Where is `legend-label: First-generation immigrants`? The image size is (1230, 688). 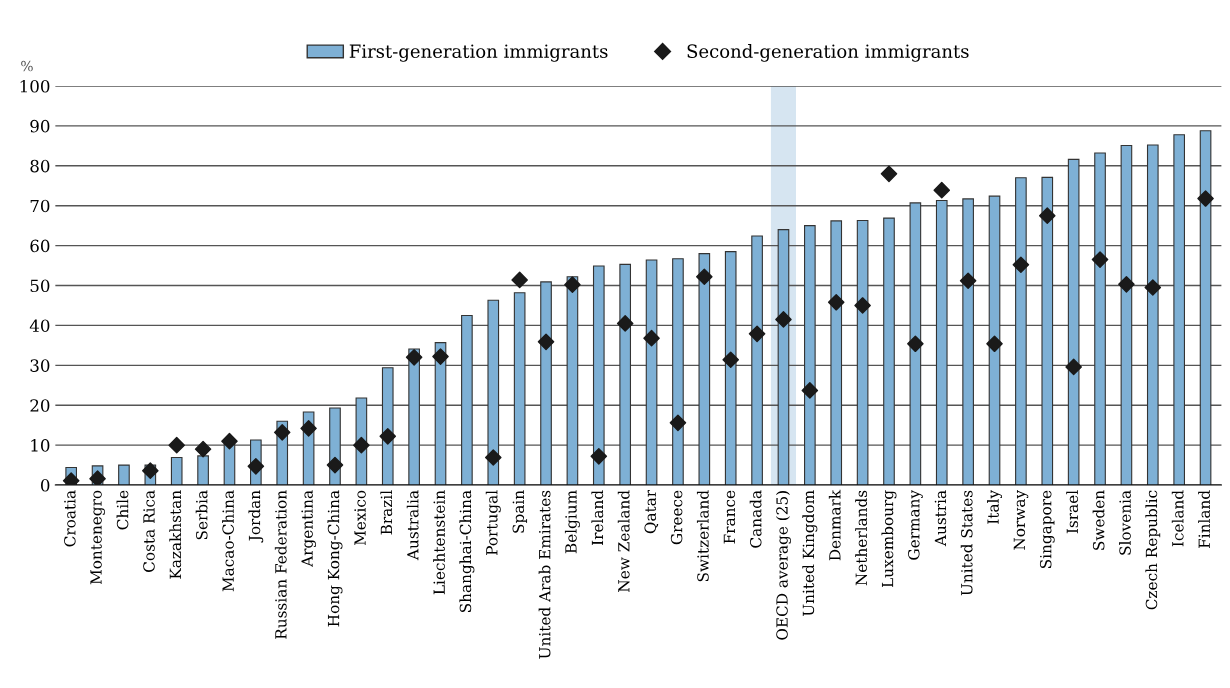 legend-label: First-generation immigrants is located at coordinates (478, 53).